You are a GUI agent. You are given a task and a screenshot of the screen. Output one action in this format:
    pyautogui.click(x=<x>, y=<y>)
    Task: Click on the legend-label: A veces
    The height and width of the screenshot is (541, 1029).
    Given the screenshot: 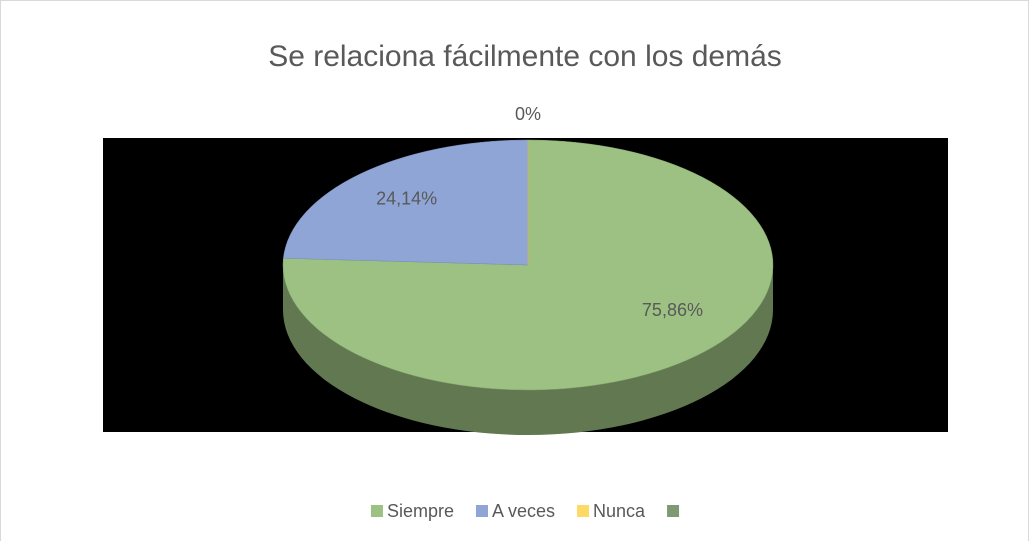 What is the action you would take?
    pyautogui.click(x=523, y=511)
    